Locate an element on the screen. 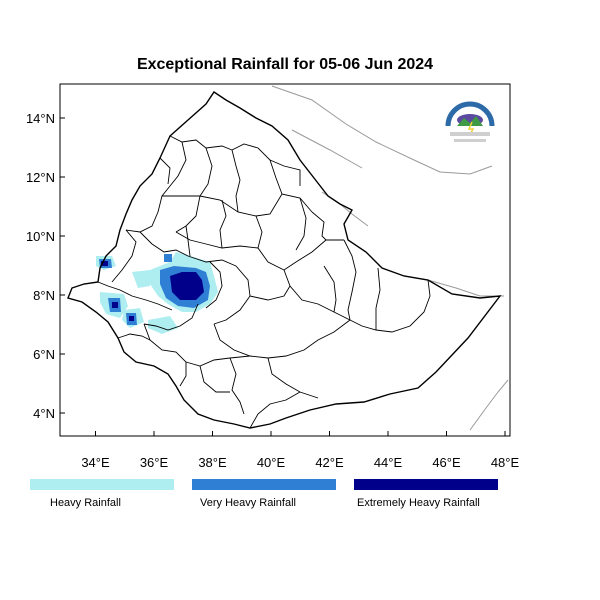 This screenshot has height=600, width=600. y-tick-label: 12°N is located at coordinates (40, 177).